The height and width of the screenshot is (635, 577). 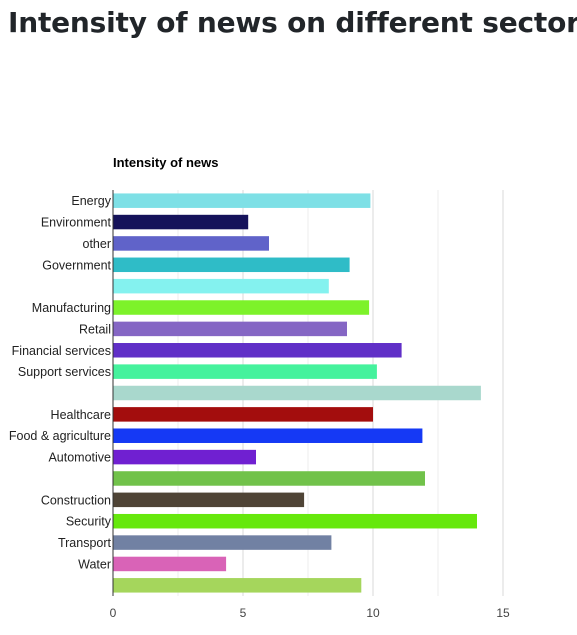 I want to click on bar-other, so click(x=191, y=243).